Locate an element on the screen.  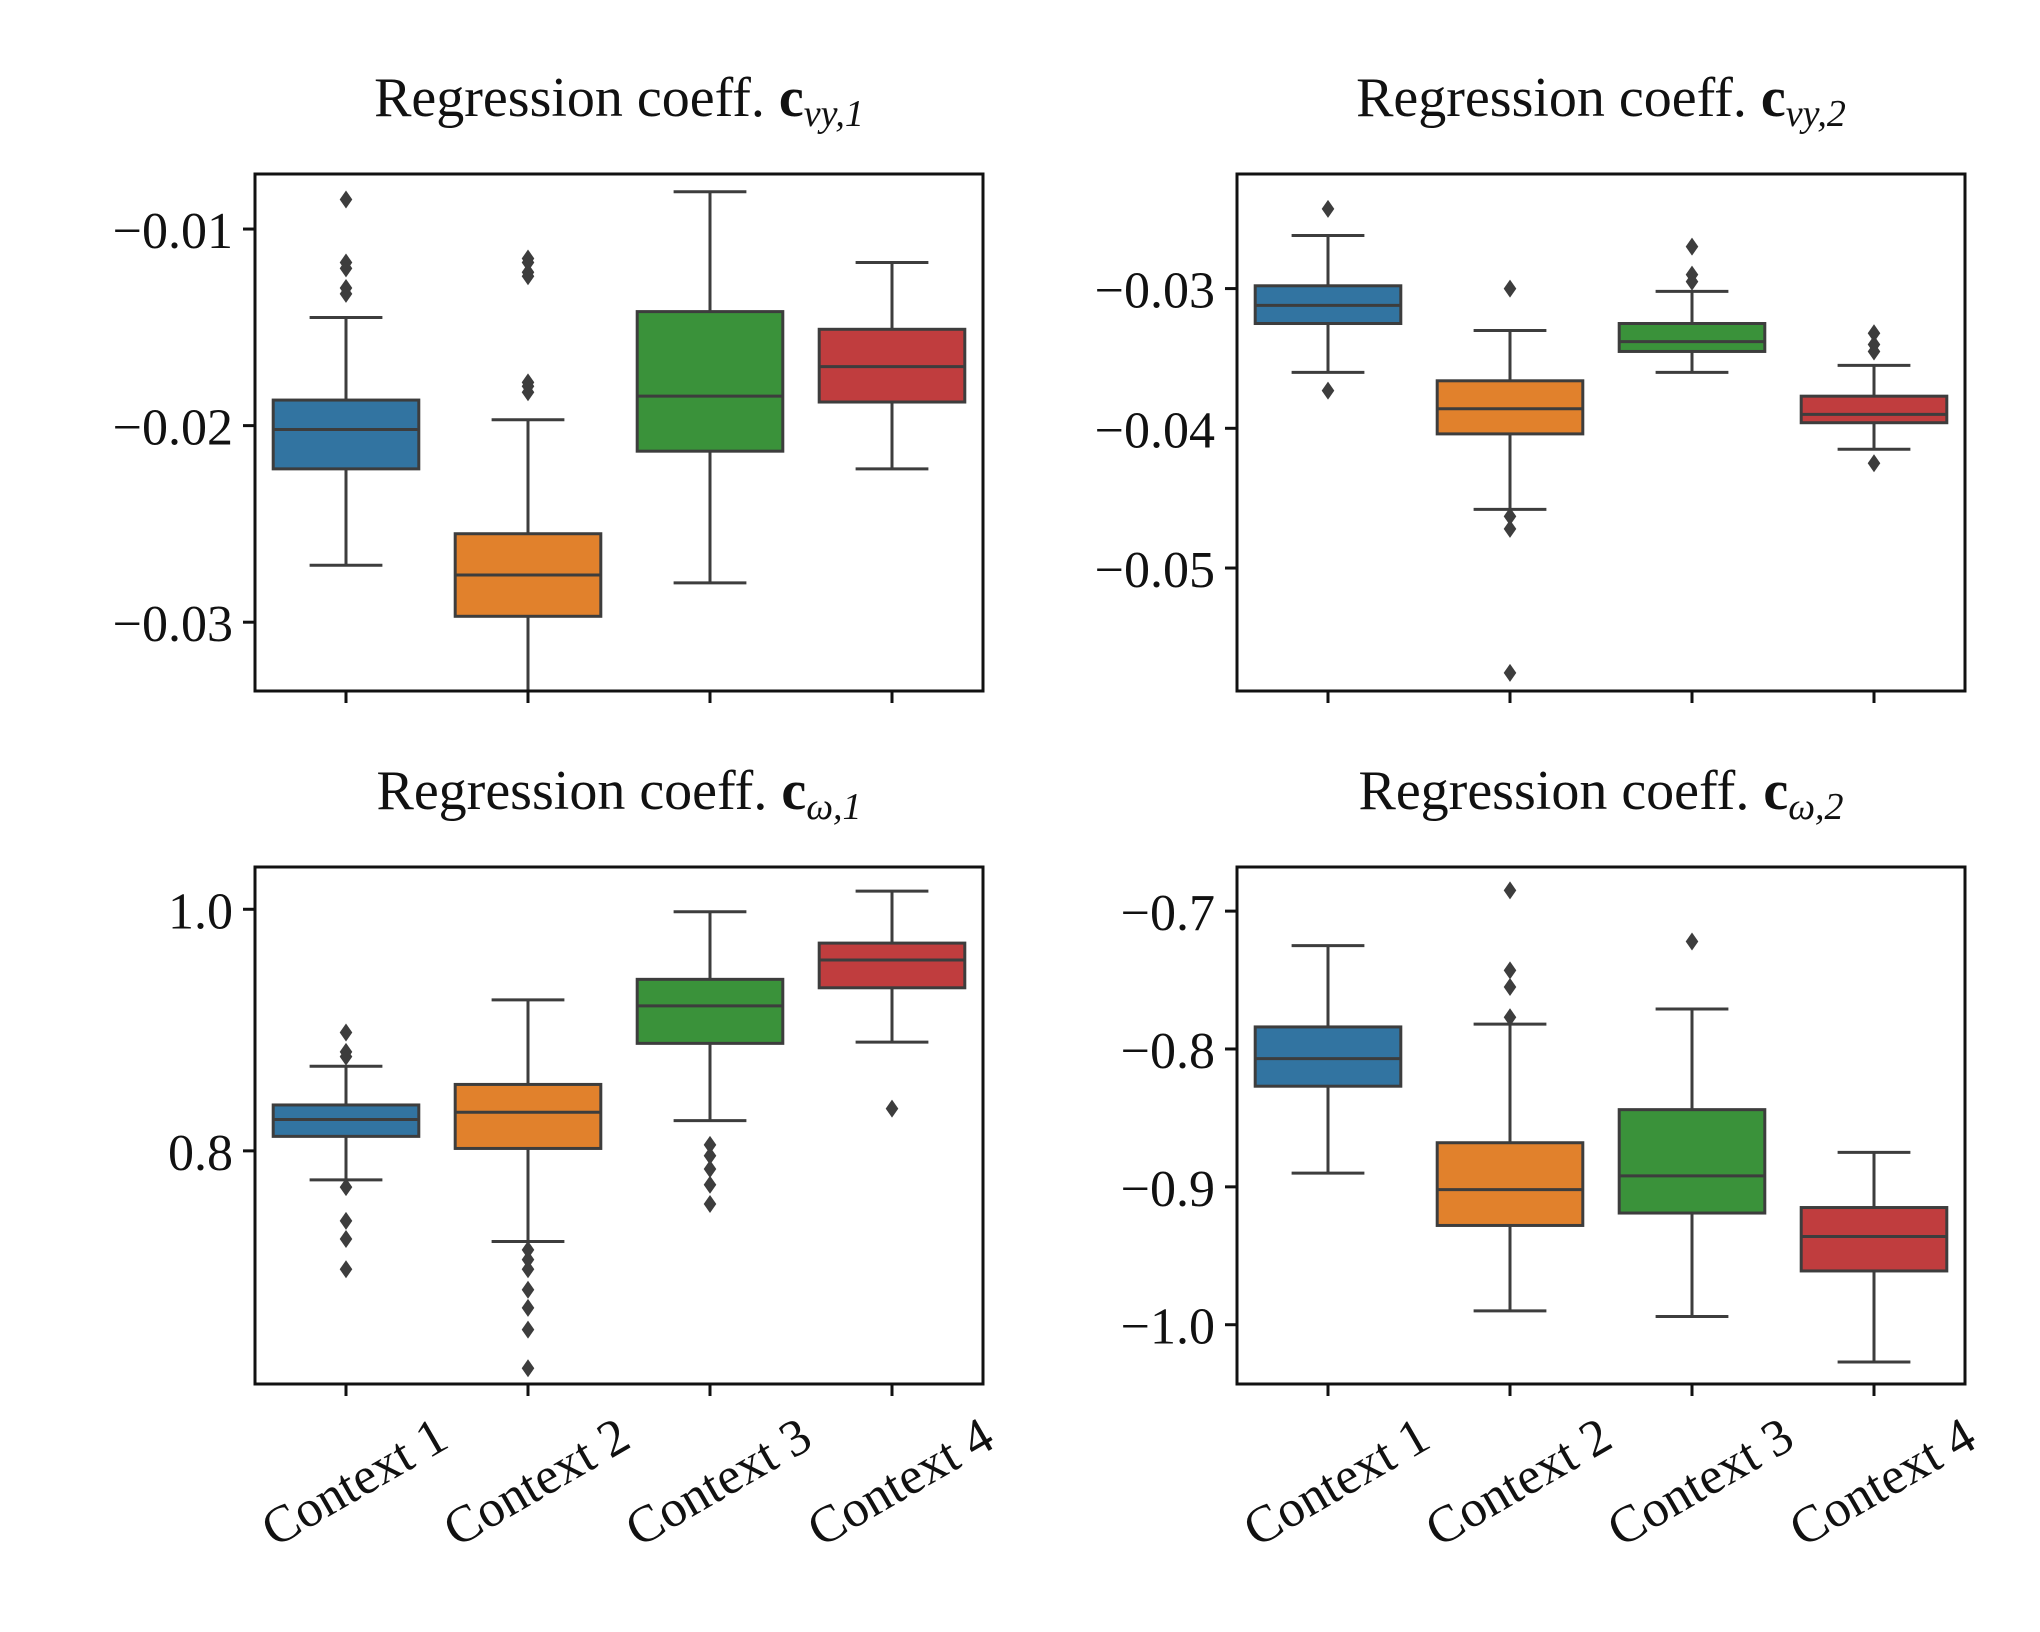
chart-title: Regression coeff. cvy,2 is located at coordinates (1601, 101).